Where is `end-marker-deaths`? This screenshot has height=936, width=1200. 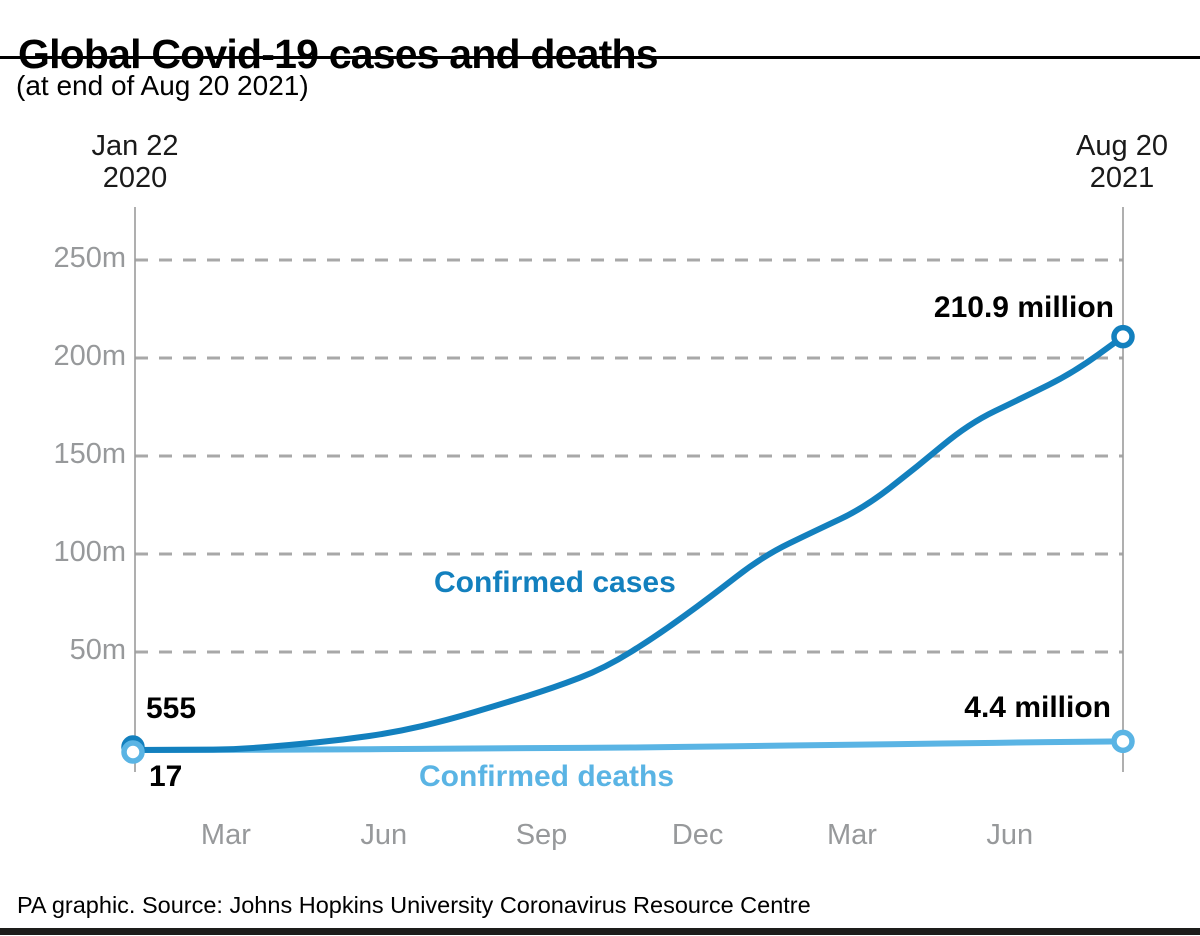
end-marker-deaths is located at coordinates (1123, 741).